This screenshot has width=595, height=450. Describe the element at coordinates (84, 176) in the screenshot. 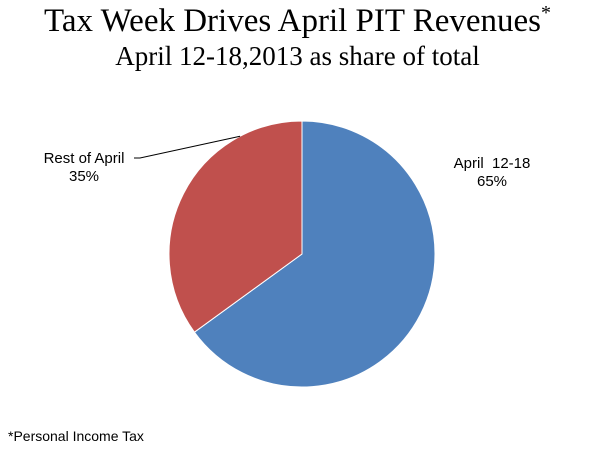

I see `slice-value-label: 35%` at that location.